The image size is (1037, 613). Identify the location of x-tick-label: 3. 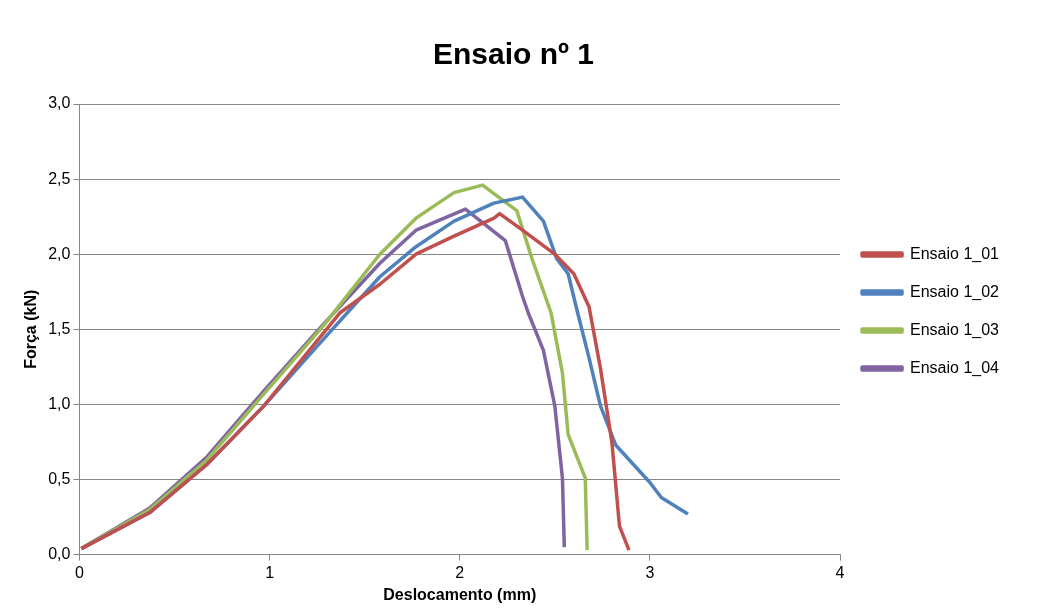
(650, 572).